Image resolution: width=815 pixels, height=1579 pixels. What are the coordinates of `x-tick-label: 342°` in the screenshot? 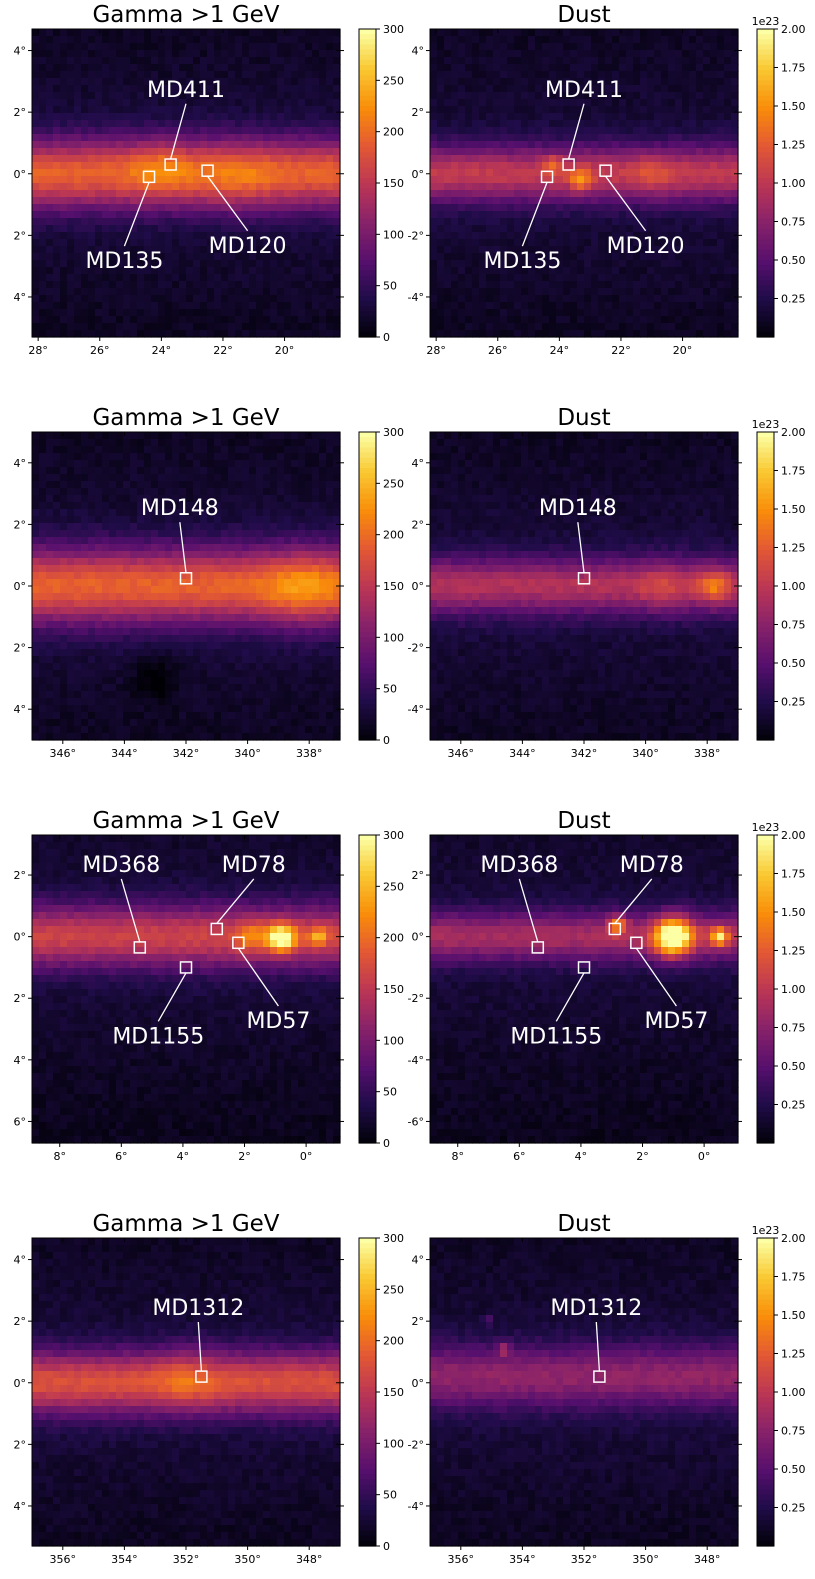 It's located at (186, 753).